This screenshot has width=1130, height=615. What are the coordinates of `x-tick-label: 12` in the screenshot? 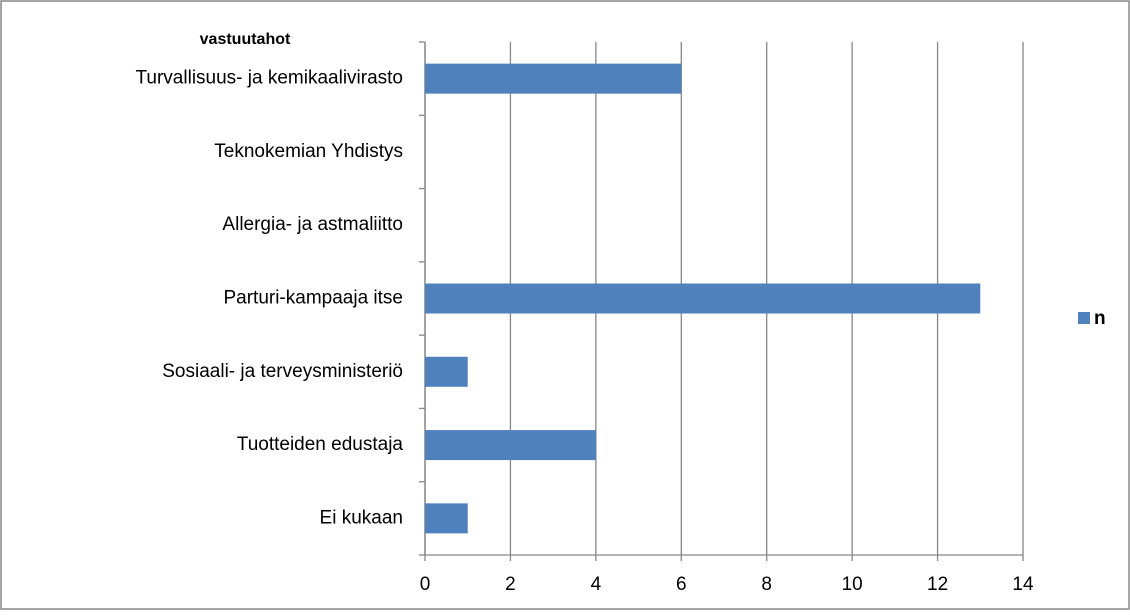 It's located at (937, 584).